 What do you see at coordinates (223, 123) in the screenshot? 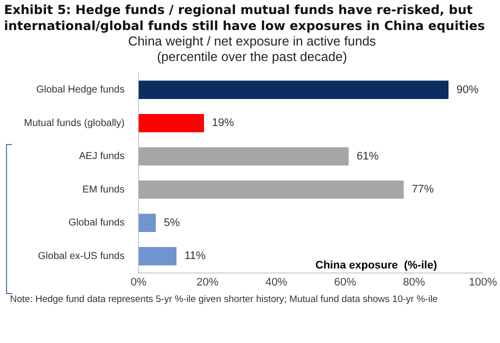
I see `data-label: 19%` at bounding box center [223, 123].